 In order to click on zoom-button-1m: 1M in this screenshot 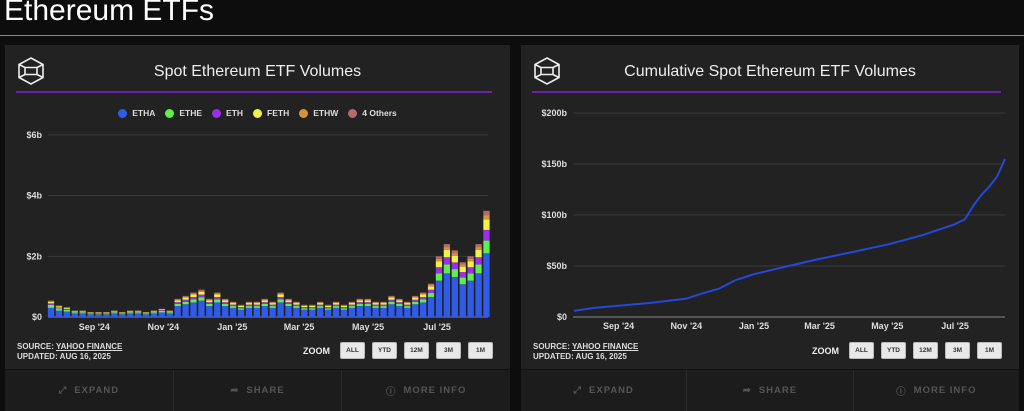, I will do `click(989, 350)`.